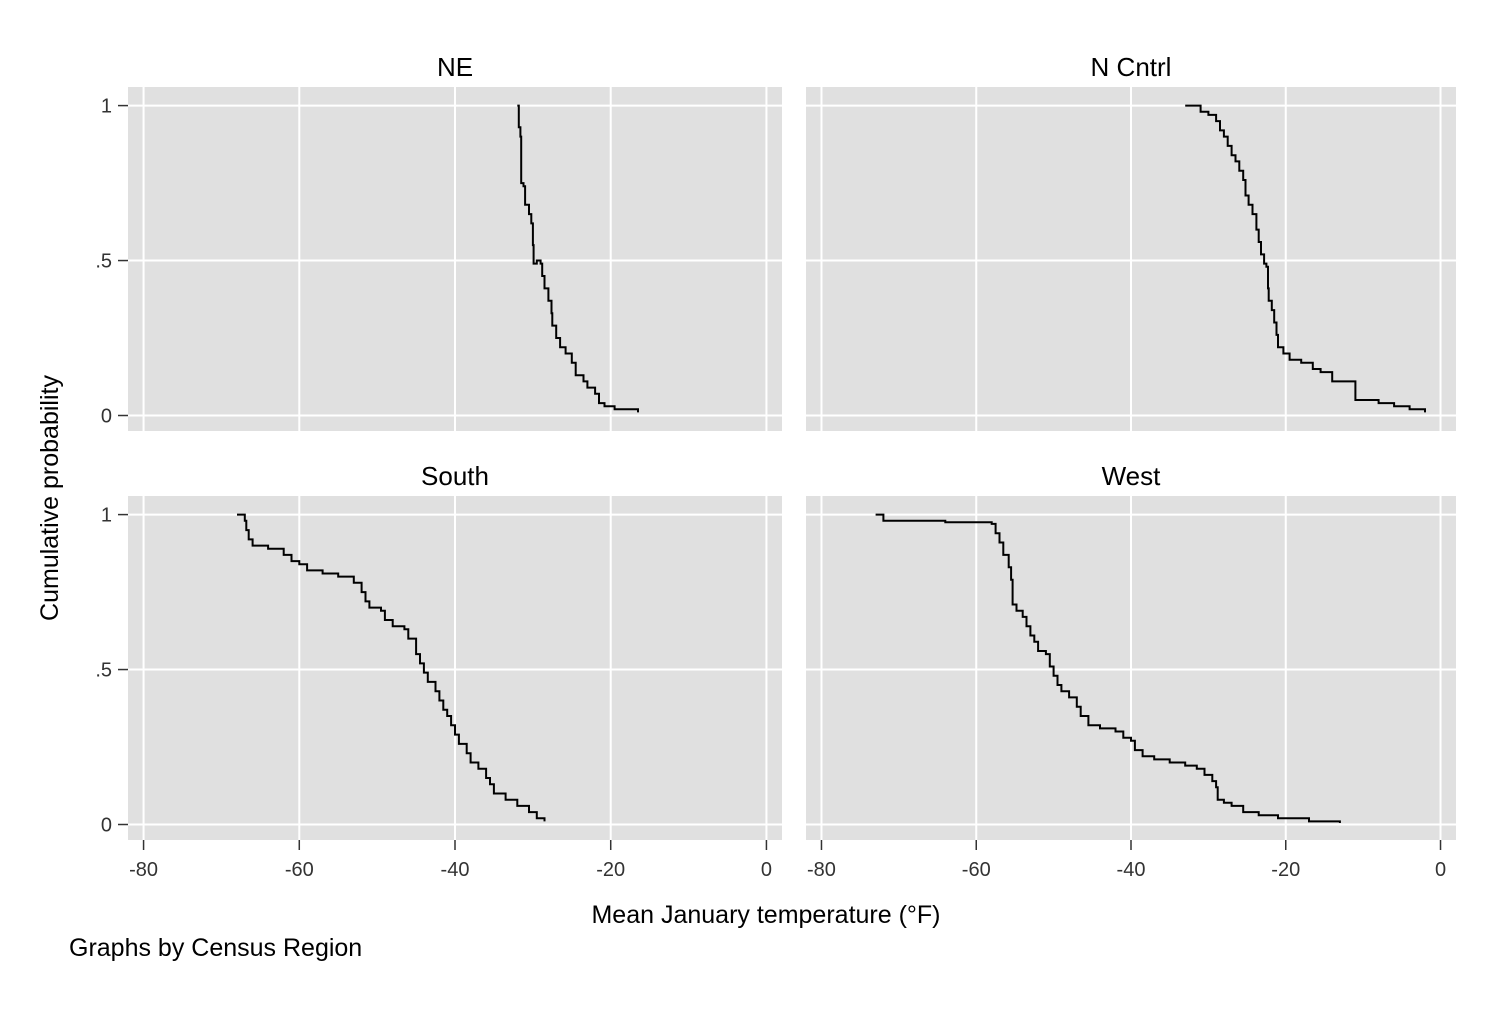  What do you see at coordinates (1132, 476) in the screenshot?
I see `panel-title: West` at bounding box center [1132, 476].